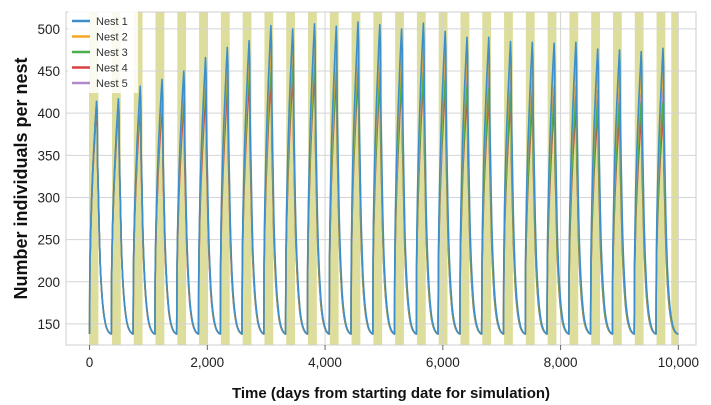 The image size is (711, 405). I want to click on legend-label: Nest 5, so click(112, 84).